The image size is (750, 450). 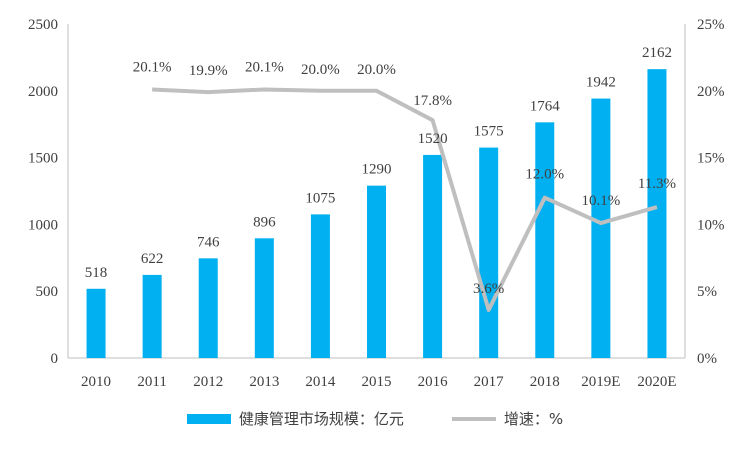 I want to click on bar-value-label: 1290, so click(x=377, y=170).